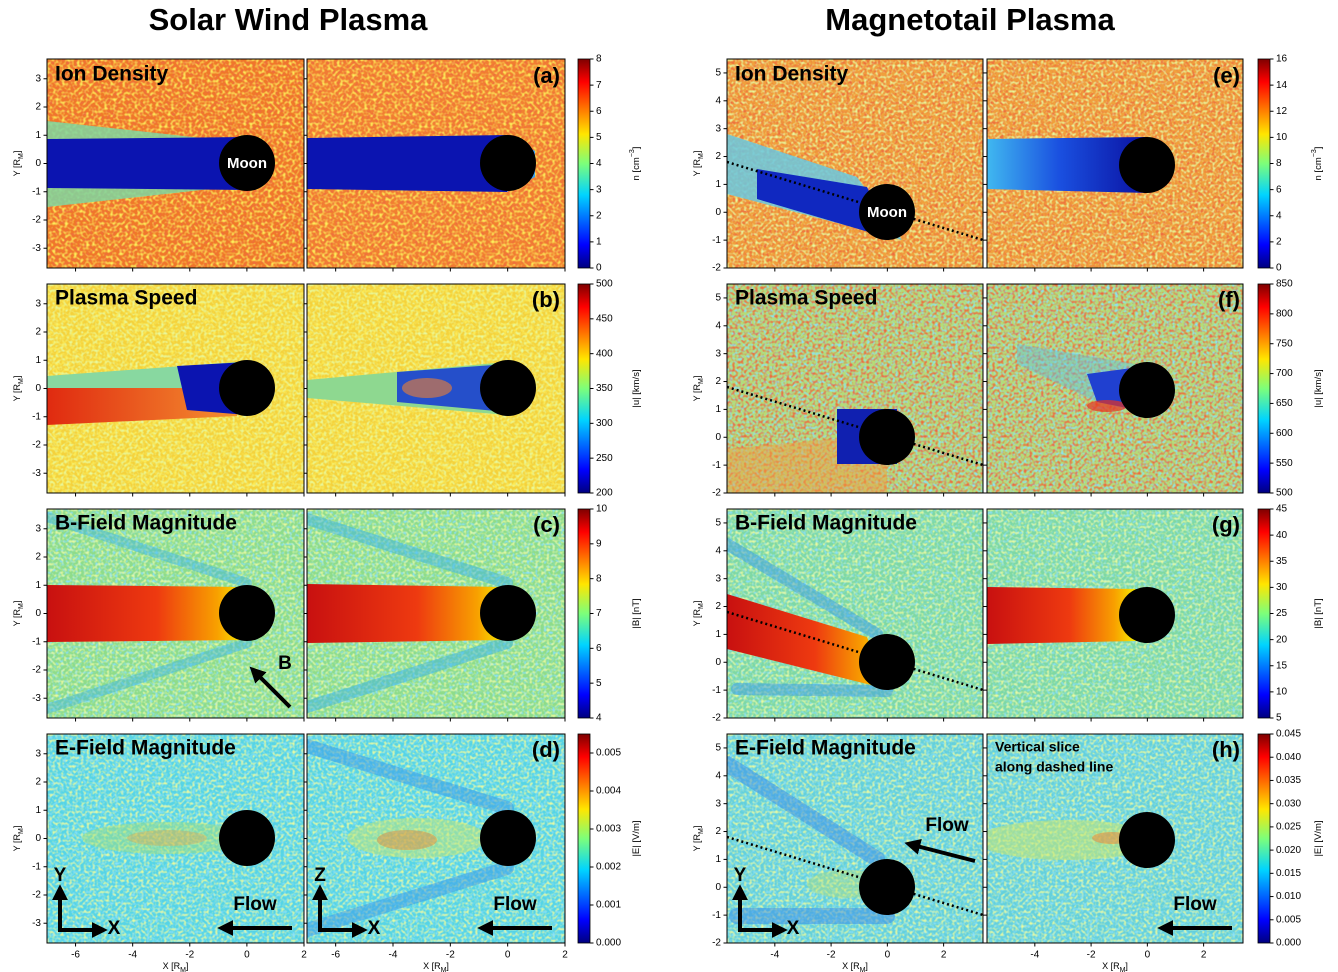 The width and height of the screenshot is (1338, 972). I want to click on colorbar-label: |E| [V/m], so click(636, 838).